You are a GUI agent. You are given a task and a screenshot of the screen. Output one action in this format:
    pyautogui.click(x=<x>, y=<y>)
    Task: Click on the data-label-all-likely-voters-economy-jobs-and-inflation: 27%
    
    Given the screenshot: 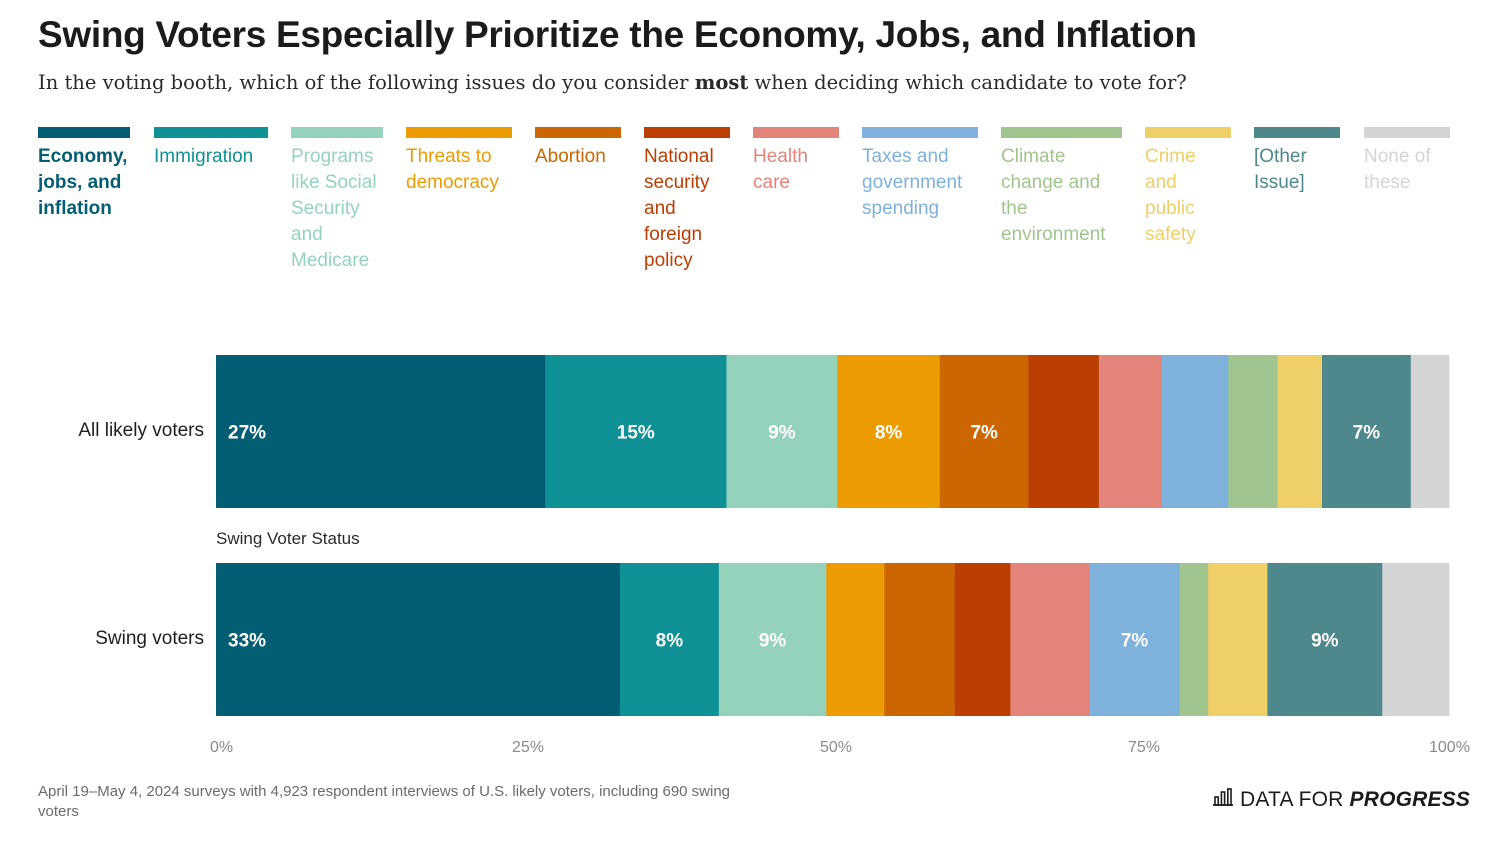 What is the action you would take?
    pyautogui.click(x=247, y=433)
    